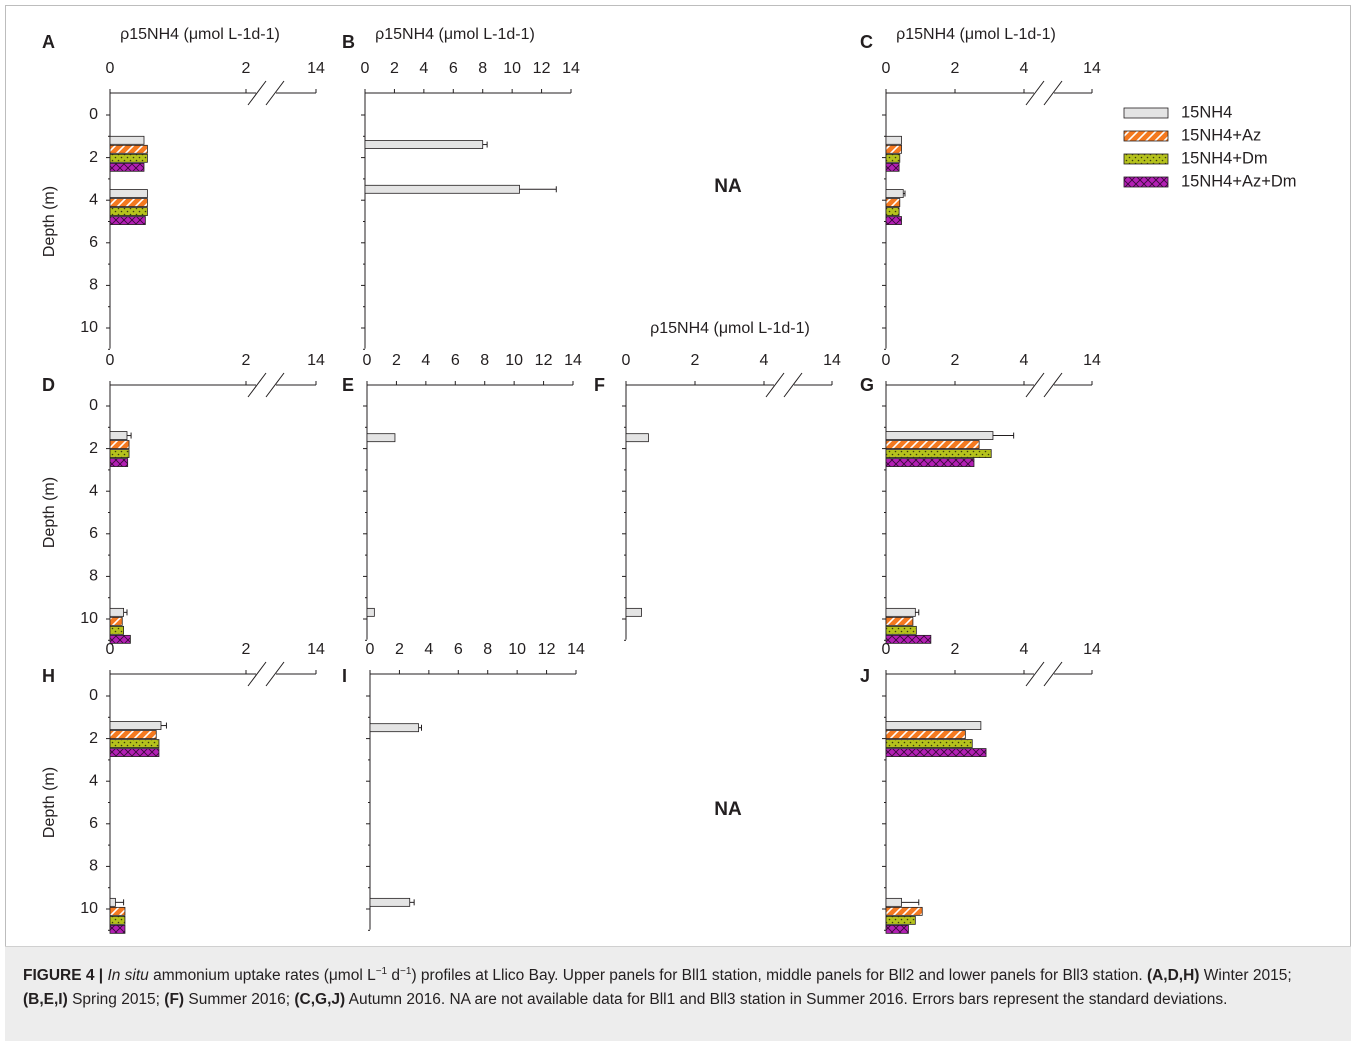  Describe the element at coordinates (128, 975) in the screenshot. I see `caption-italic: In situ` at that location.